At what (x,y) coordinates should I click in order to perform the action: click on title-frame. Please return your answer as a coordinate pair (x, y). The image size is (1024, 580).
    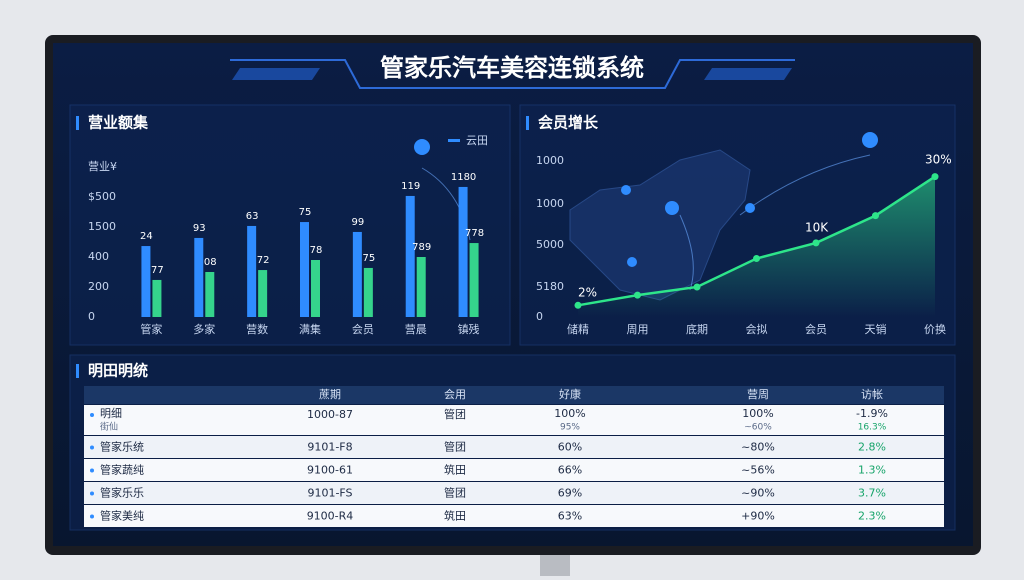
    Looking at the image, I should click on (512, 74).